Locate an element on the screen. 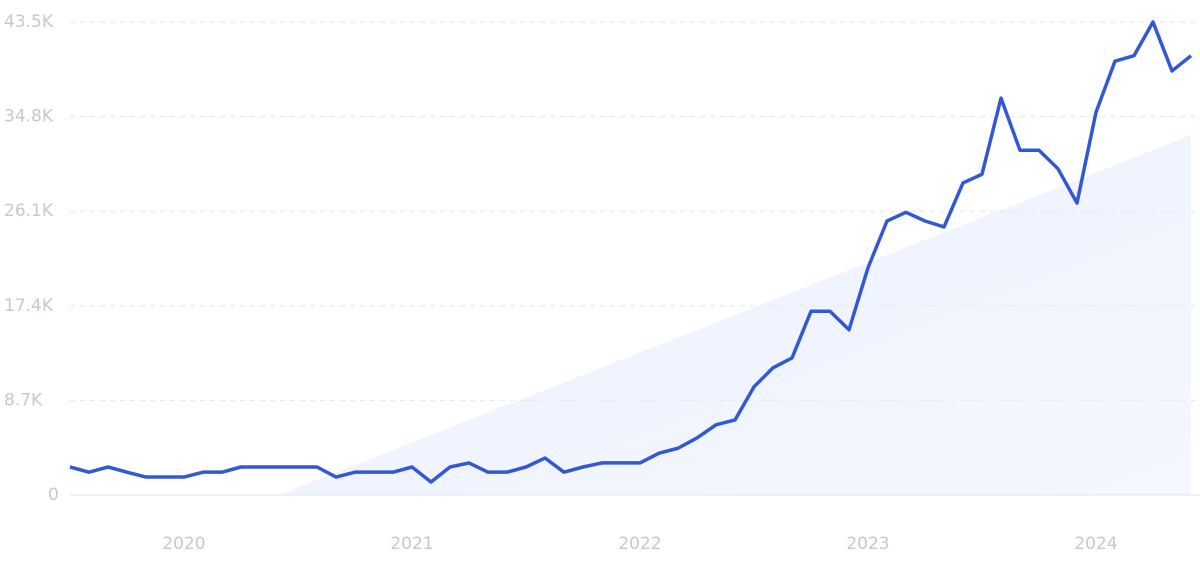 This screenshot has width=1200, height=565. y-tick-label: 26.1K is located at coordinates (29, 211).